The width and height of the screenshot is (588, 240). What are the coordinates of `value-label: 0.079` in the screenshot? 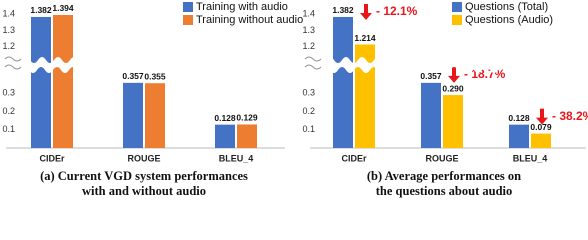 It's located at (541, 127).